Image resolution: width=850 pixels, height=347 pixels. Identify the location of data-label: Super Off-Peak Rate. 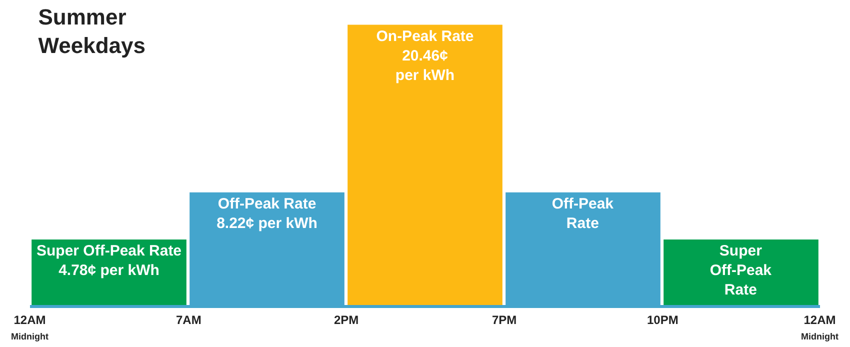
(741, 270).